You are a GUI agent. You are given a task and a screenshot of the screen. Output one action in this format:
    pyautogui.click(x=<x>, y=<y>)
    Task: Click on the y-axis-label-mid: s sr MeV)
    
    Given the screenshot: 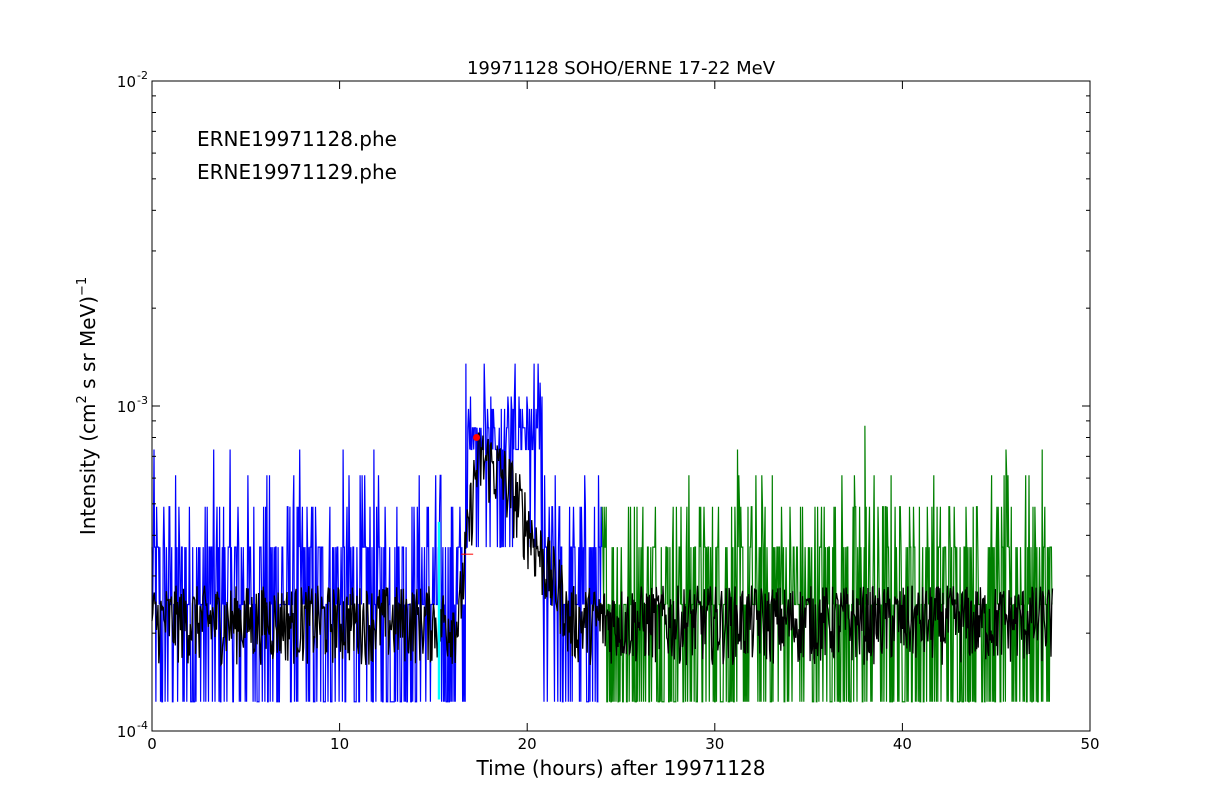 What is the action you would take?
    pyautogui.click(x=88, y=345)
    